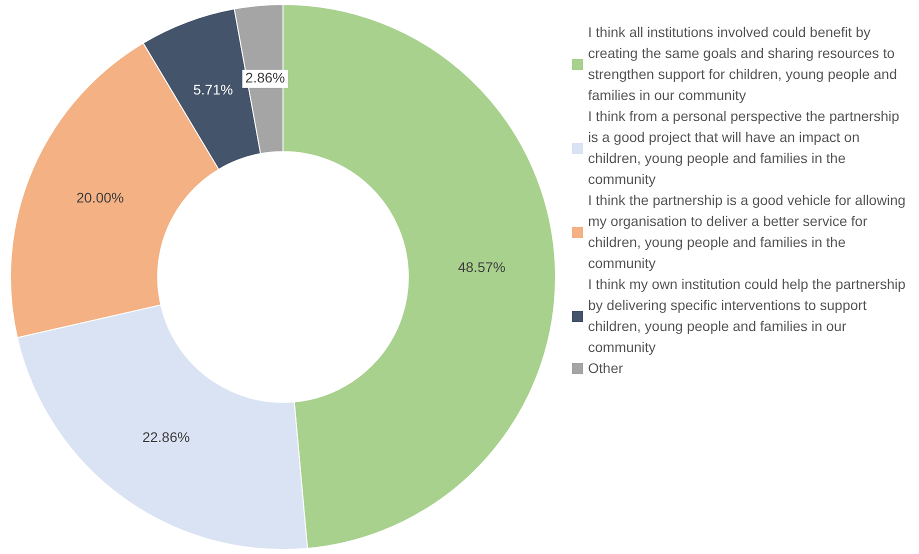 The width and height of the screenshot is (919, 554). What do you see at coordinates (482, 266) in the screenshot?
I see `data-label: 48.57%` at bounding box center [482, 266].